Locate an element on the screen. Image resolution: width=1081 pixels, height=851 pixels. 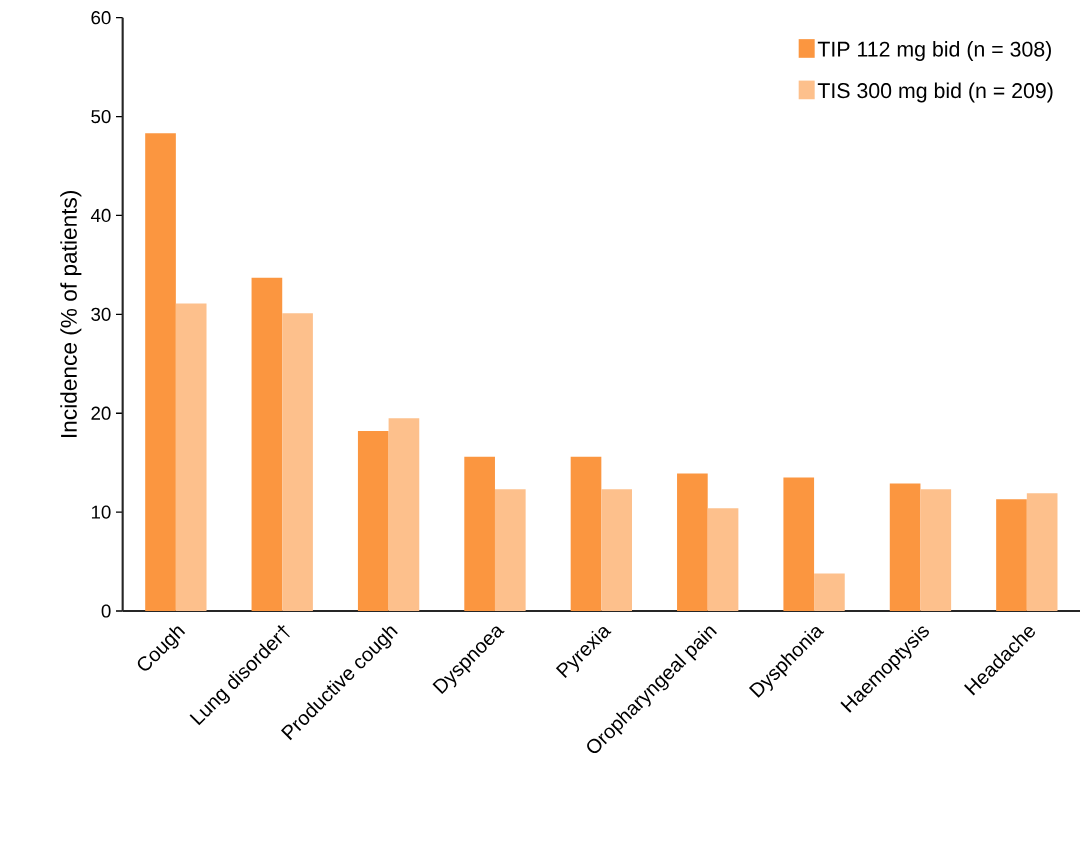
y-axis-title: Incidence (% of patients) is located at coordinates (71, 314).